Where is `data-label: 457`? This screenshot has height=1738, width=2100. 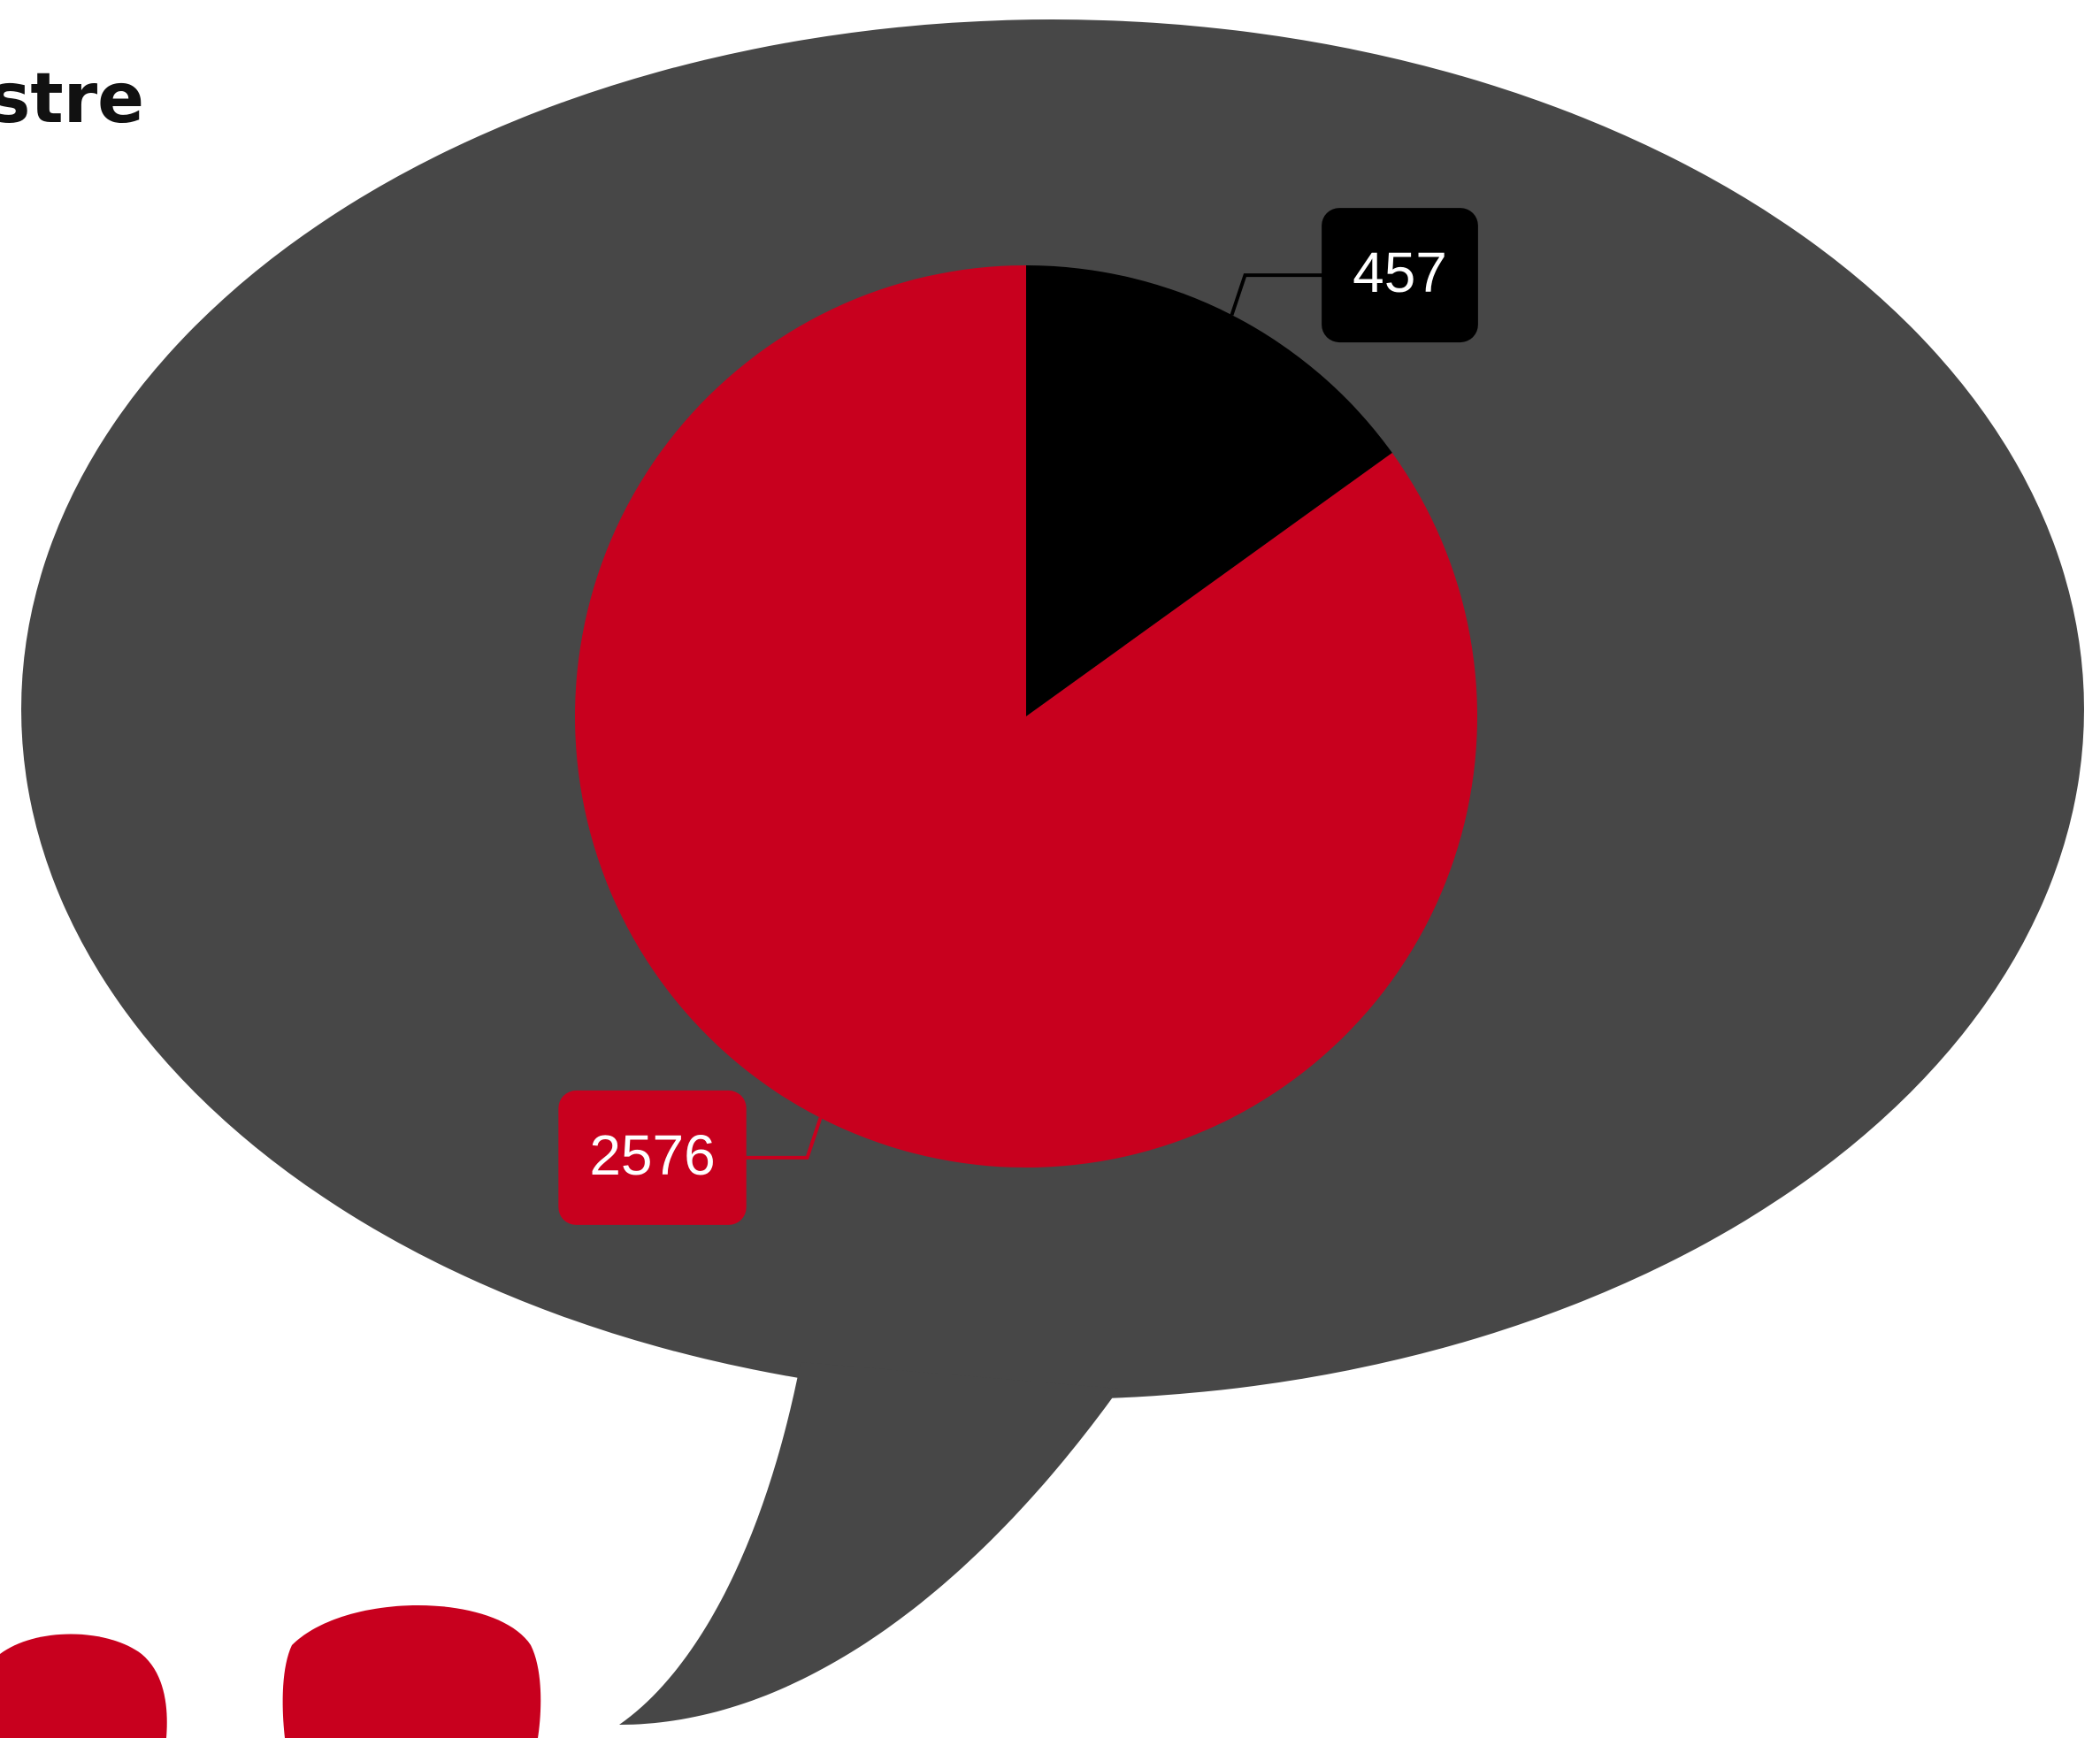
data-label: 457 is located at coordinates (1400, 272).